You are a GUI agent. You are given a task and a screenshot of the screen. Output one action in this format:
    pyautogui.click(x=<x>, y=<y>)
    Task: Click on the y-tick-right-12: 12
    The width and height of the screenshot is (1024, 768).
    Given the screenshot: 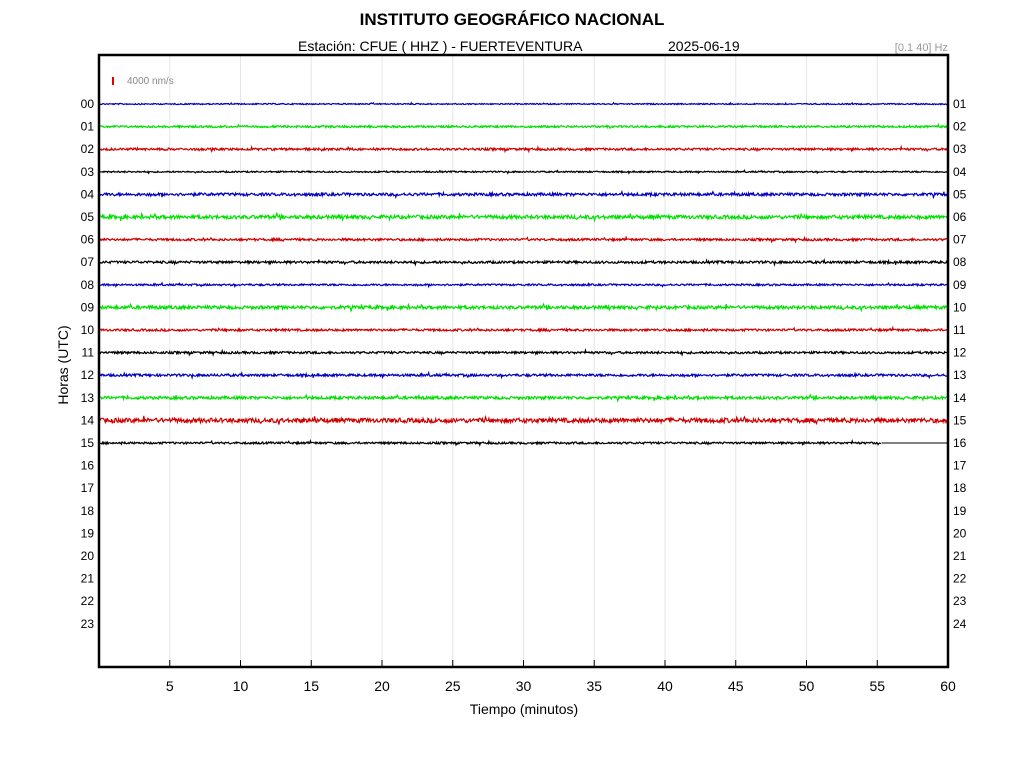 What is the action you would take?
    pyautogui.click(x=960, y=353)
    